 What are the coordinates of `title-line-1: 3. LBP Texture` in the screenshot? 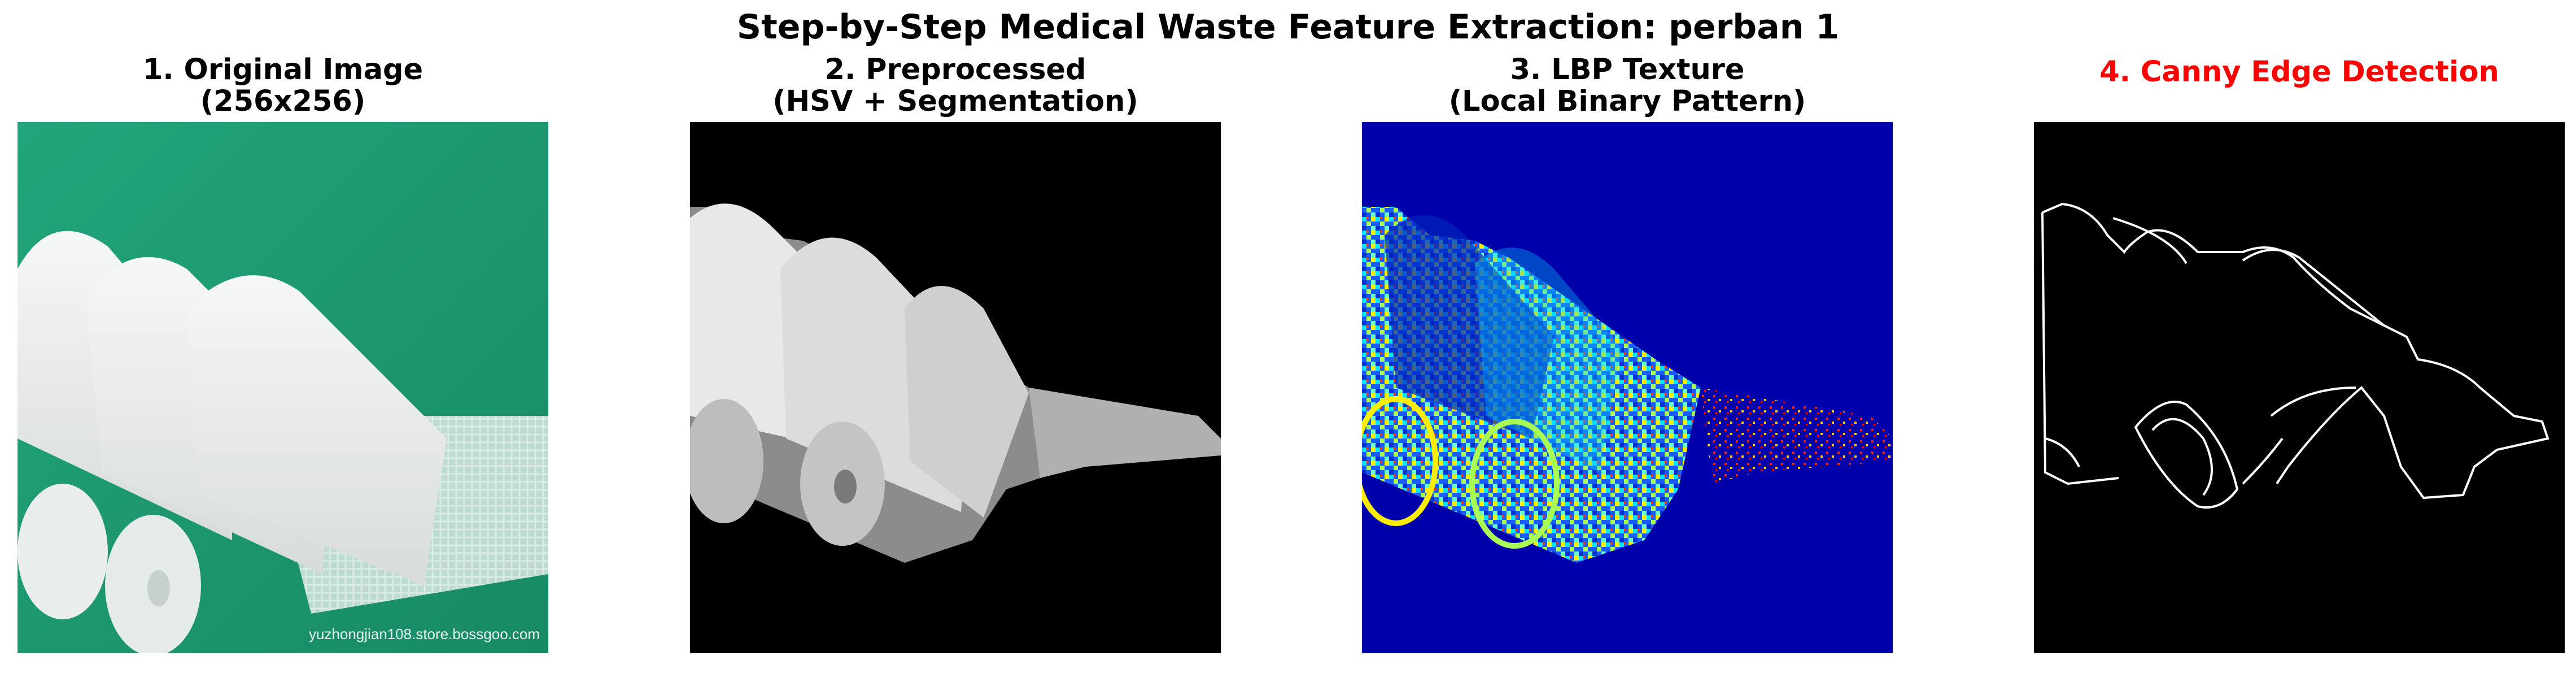 It's located at (1627, 69).